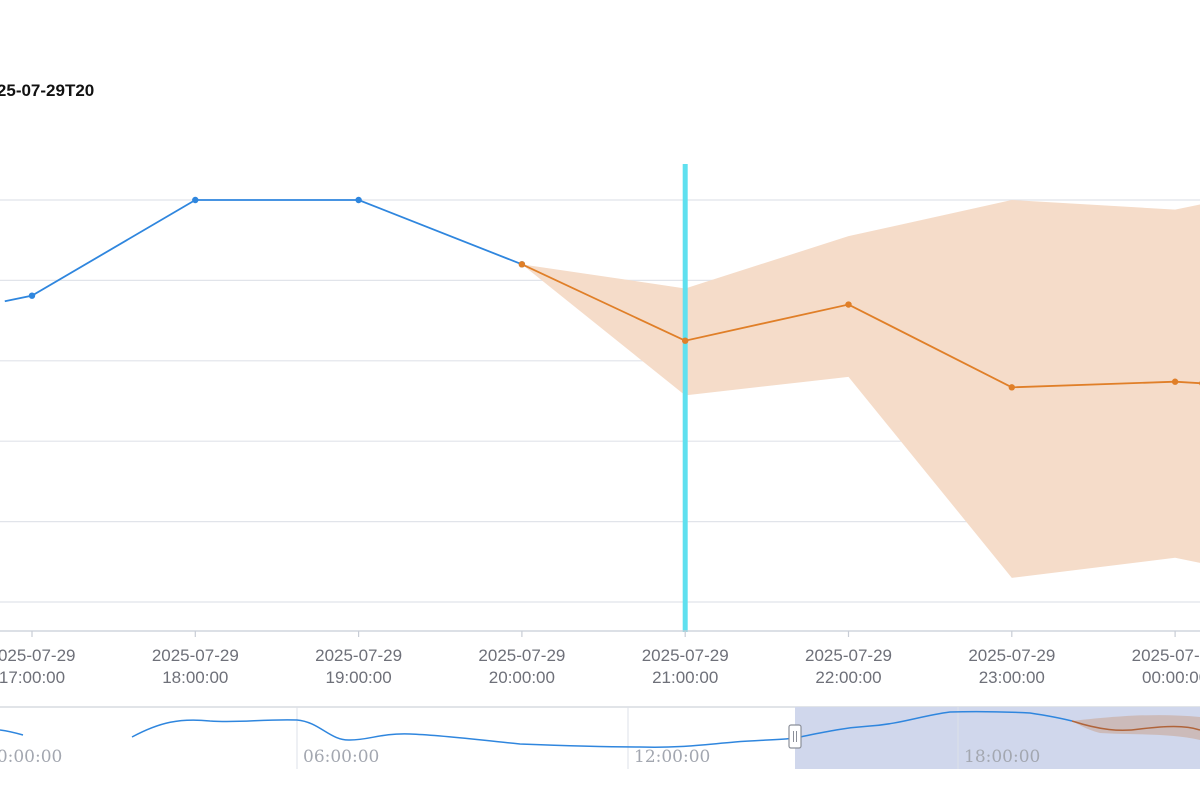 The height and width of the screenshot is (800, 1200). What do you see at coordinates (848, 677) in the screenshot?
I see `x-tick-label-time: 22:00:00` at bounding box center [848, 677].